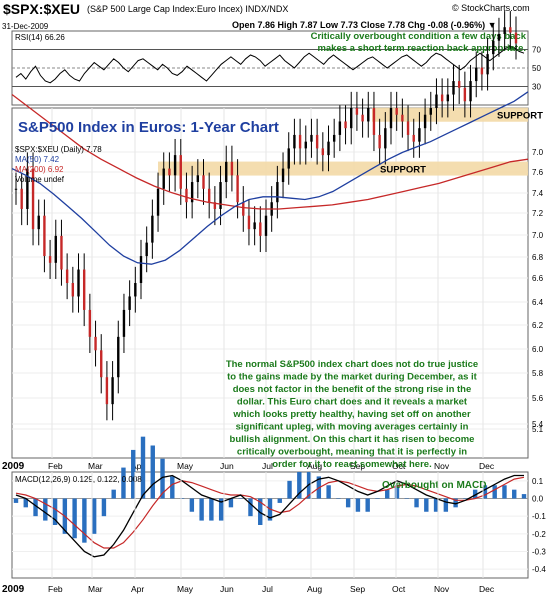  What do you see at coordinates (58, 149) in the screenshot?
I see `price-legend-entry: $SPX:$XEU (Daily) 7.78` at bounding box center [58, 149].